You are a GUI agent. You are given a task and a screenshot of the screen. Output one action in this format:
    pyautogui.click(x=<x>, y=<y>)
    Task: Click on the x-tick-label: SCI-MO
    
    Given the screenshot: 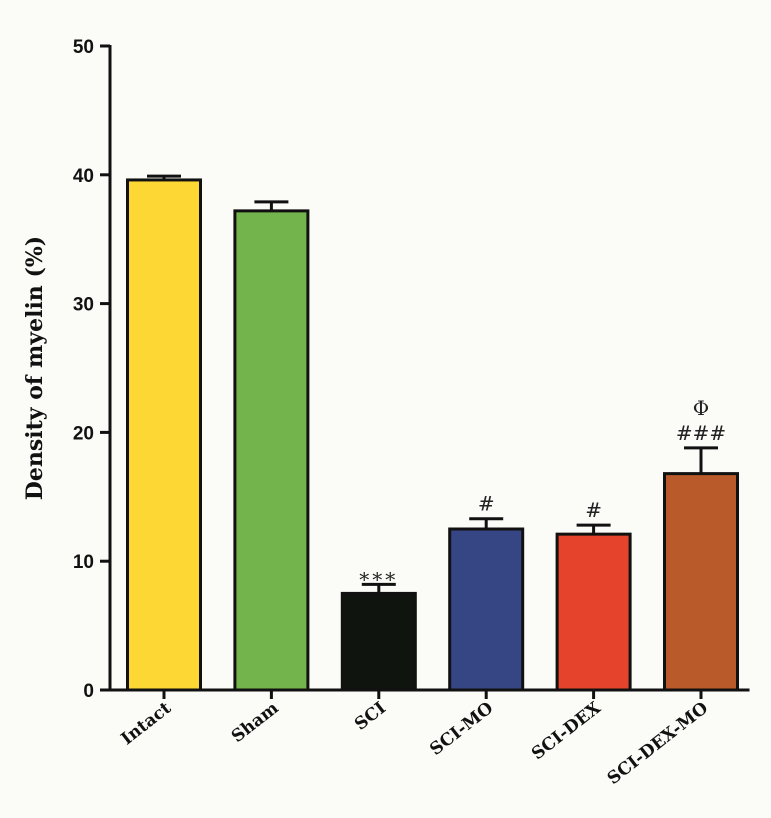 What is the action you would take?
    pyautogui.click(x=461, y=729)
    